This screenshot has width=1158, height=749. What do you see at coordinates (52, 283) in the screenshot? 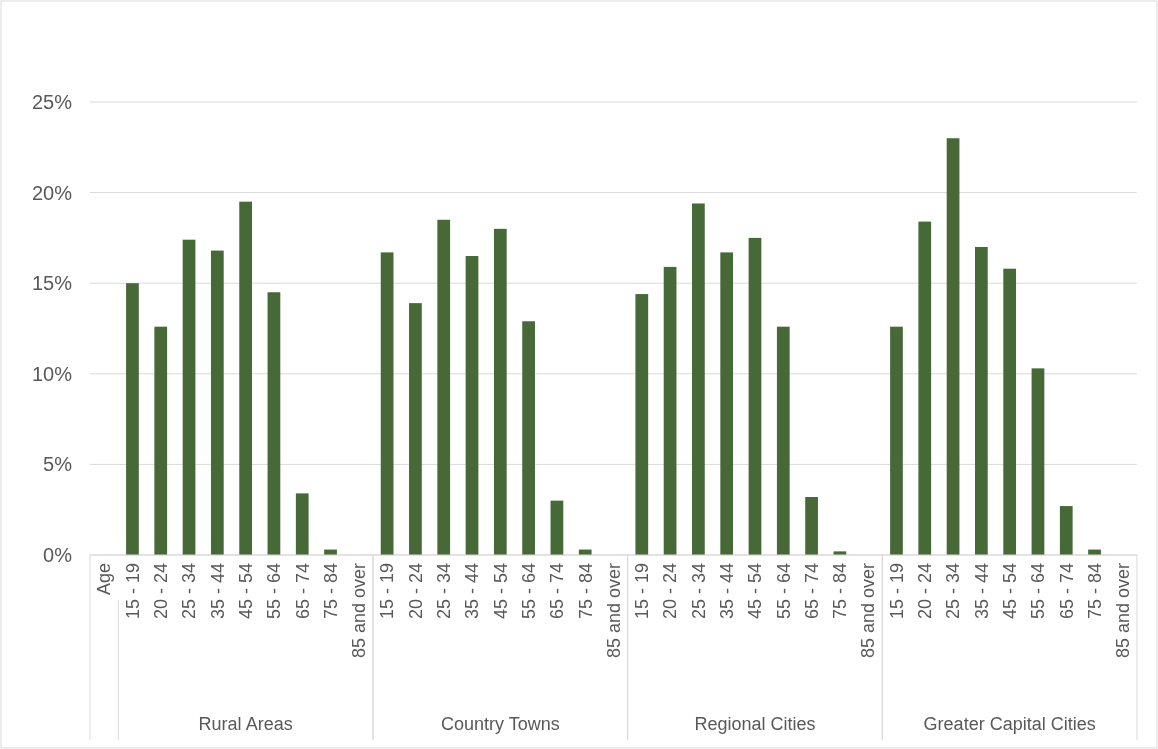
I see `y-tick-label: 15%` at bounding box center [52, 283].